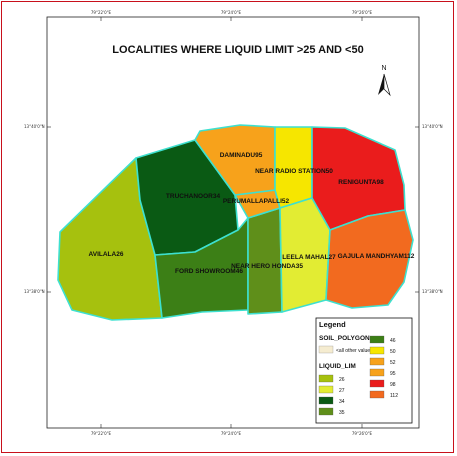 This screenshot has width=457, height=456. Describe the element at coordinates (231, 12) in the screenshot. I see `top-tick-label: 79°24'0"E` at that location.